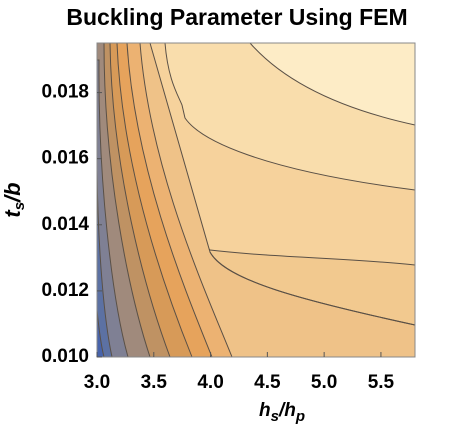 This screenshot has width=474, height=439. I want to click on y-tick-label: 0.014, so click(65, 224).